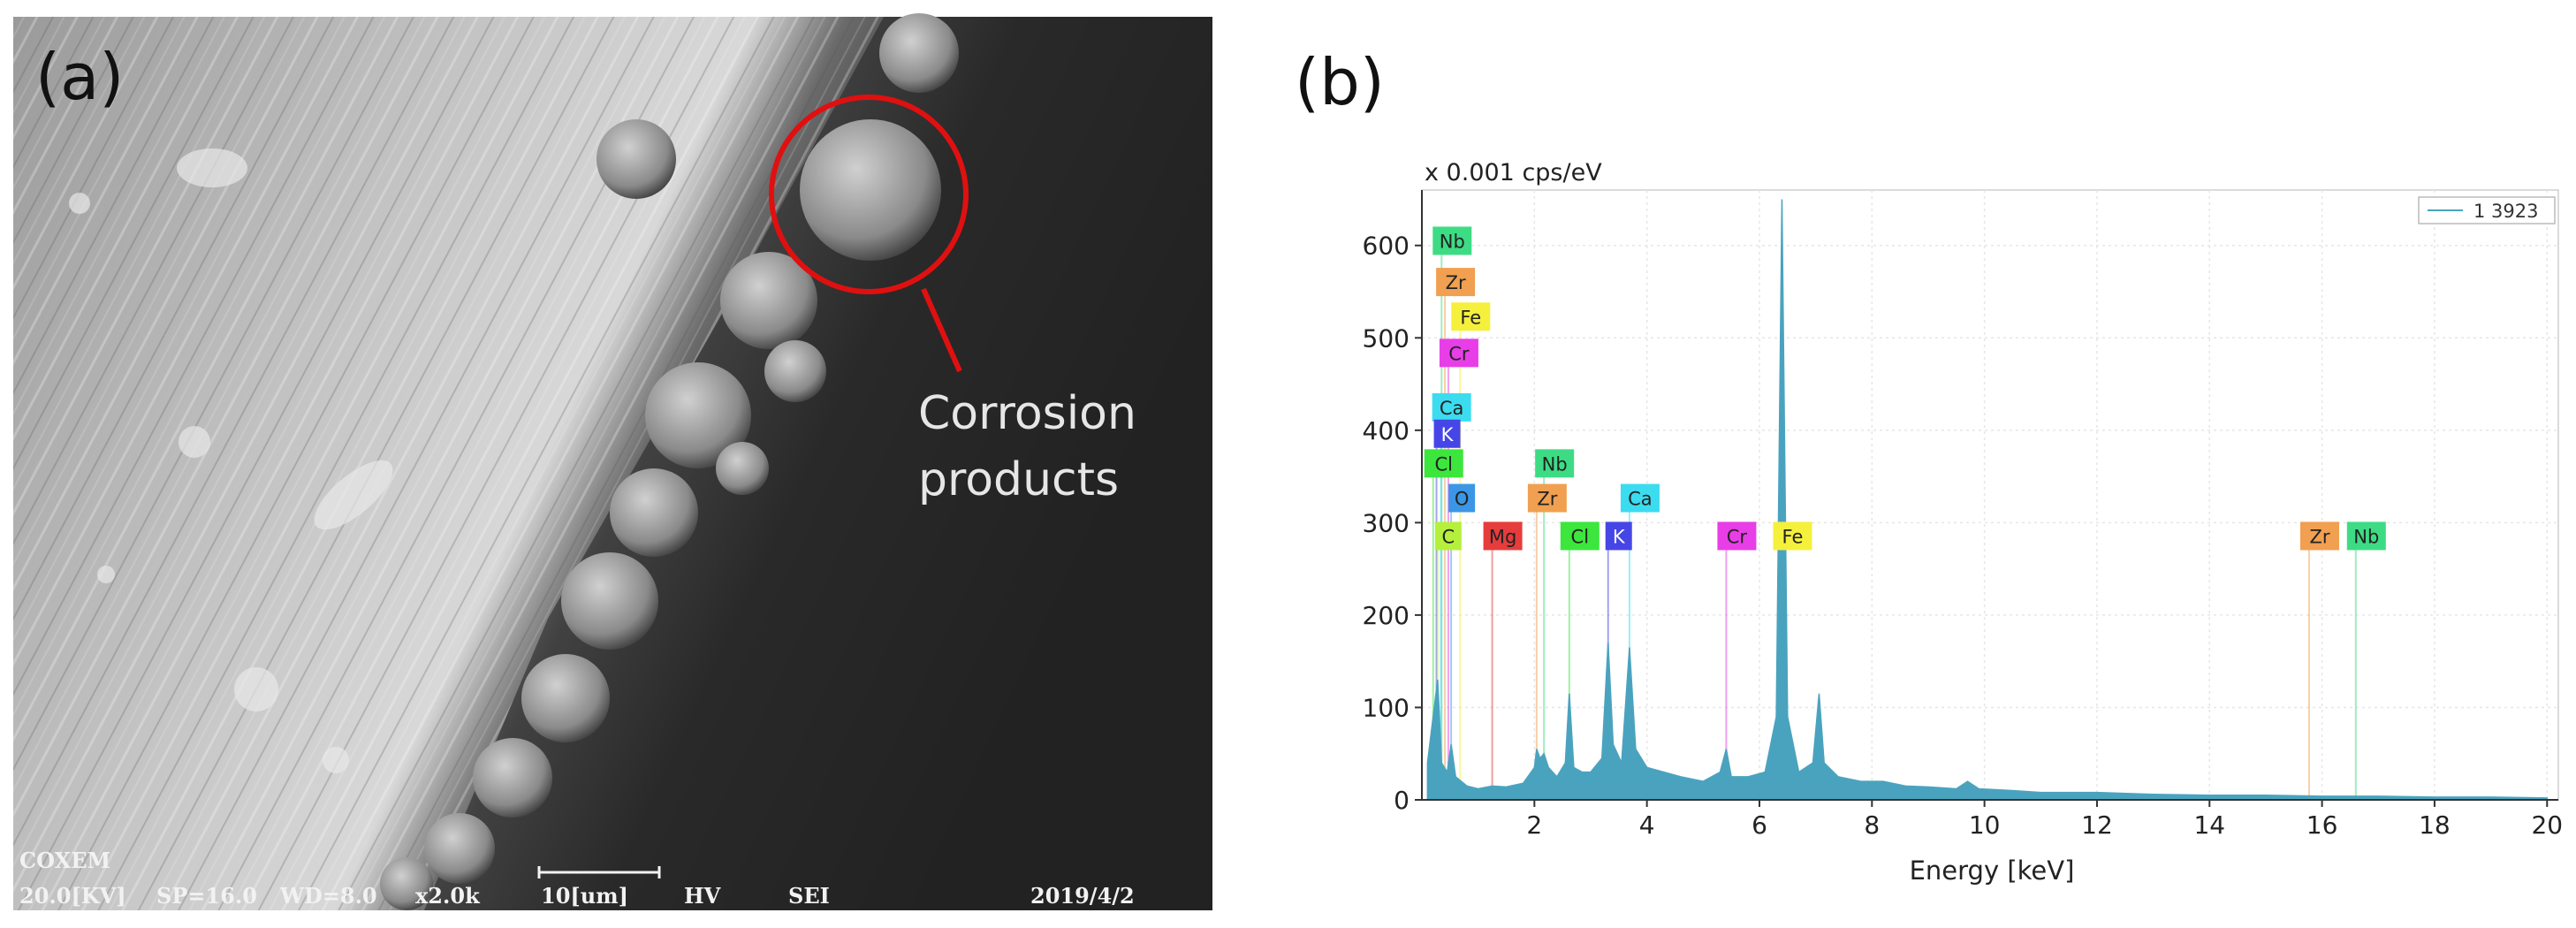 The image size is (2576, 928). Describe the element at coordinates (1386, 522) in the screenshot. I see `y-tick-label: 300` at that location.